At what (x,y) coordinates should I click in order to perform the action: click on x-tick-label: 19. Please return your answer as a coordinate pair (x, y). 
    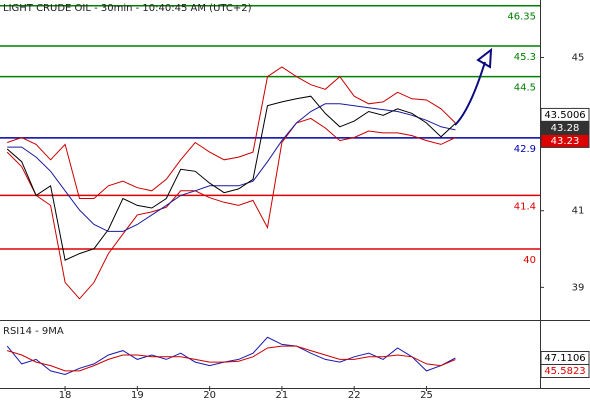
    Looking at the image, I should click on (137, 395).